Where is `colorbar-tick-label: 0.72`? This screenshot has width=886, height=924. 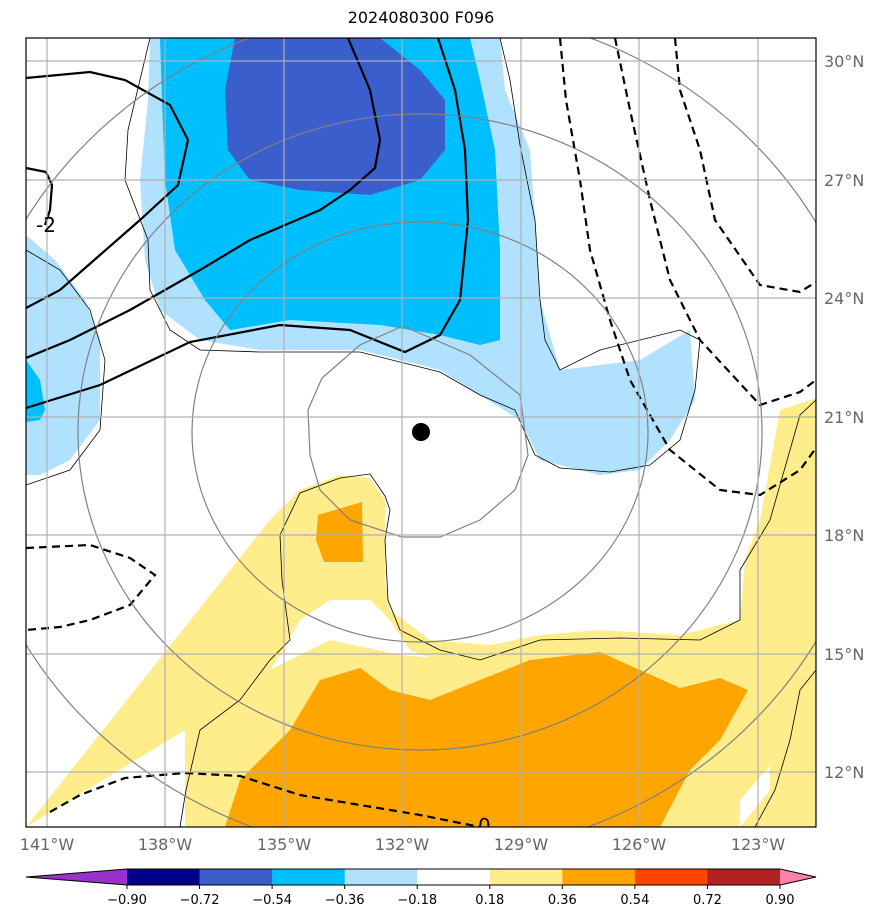
colorbar-tick-label: 0.72 is located at coordinates (707, 900).